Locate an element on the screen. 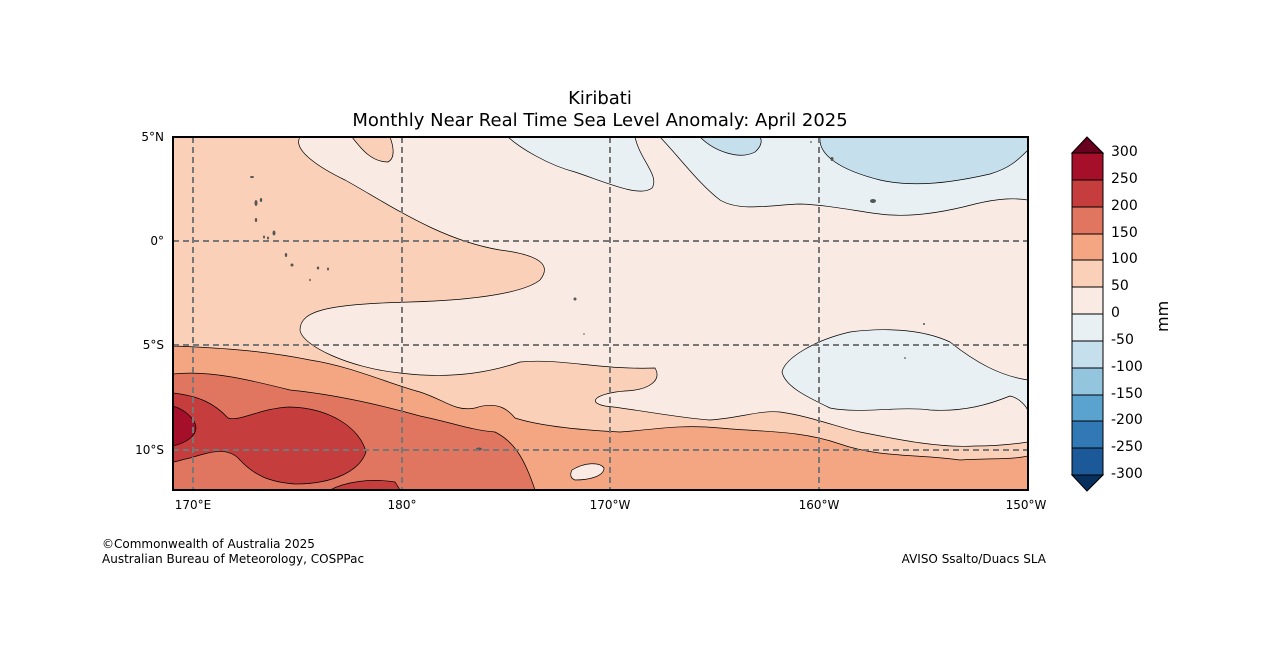  colorbar-label-minus50: -50 is located at coordinates (1122, 340).